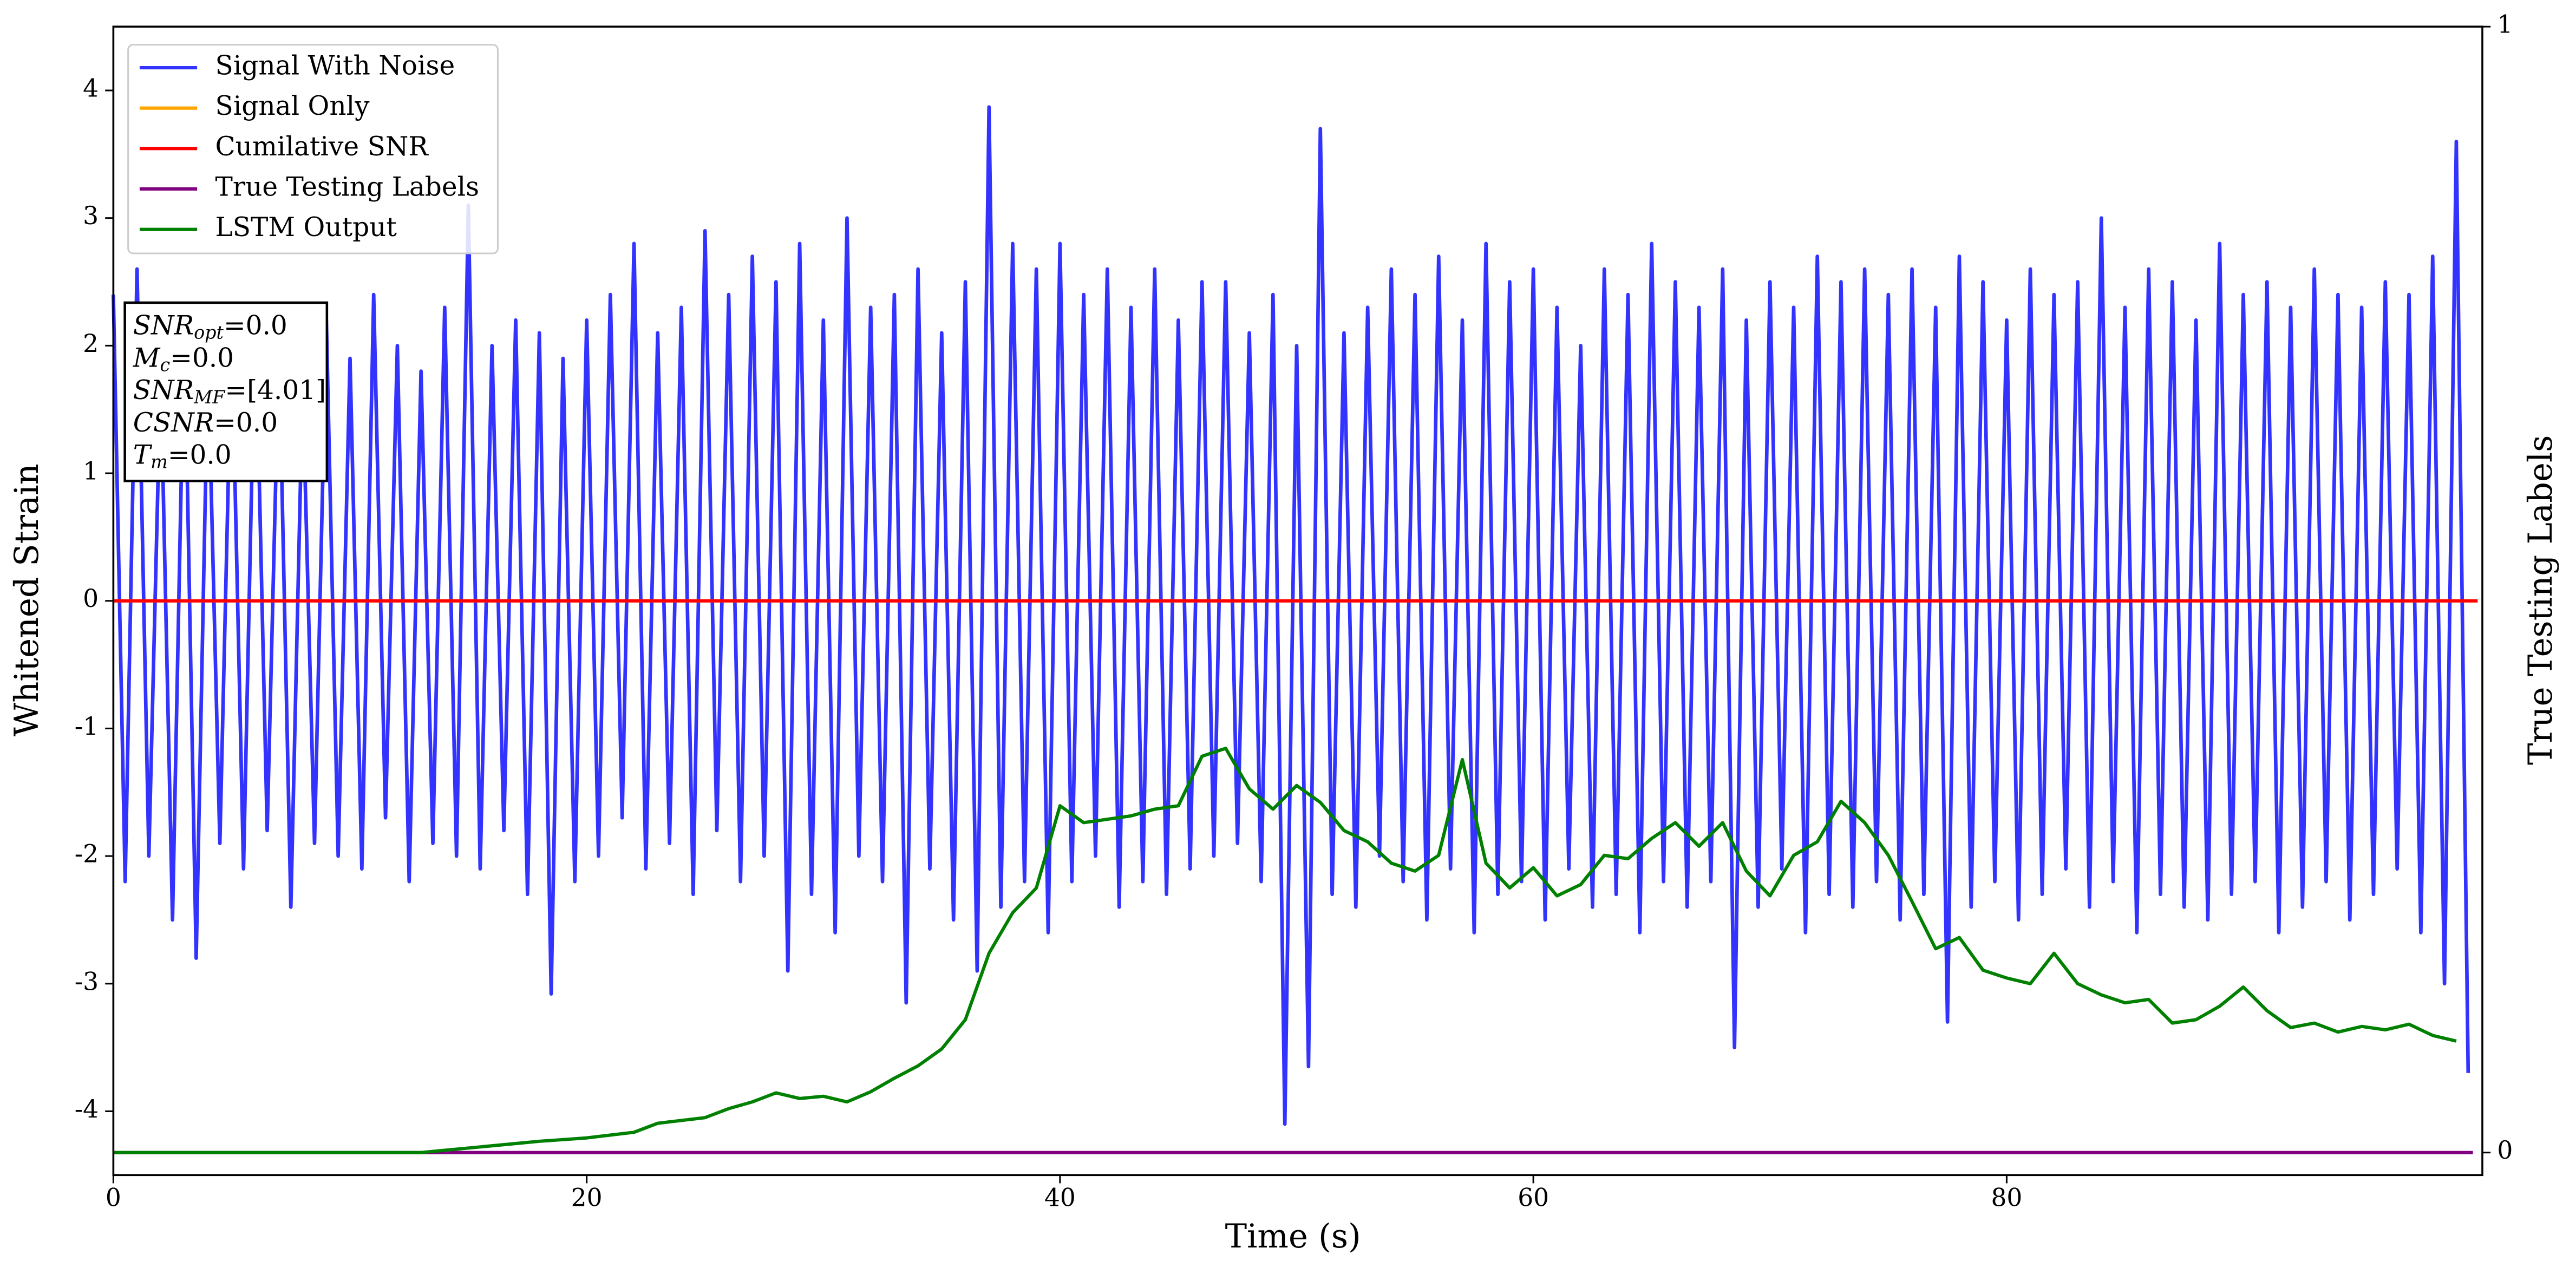 The width and height of the screenshot is (2576, 1274). I want to click on annotation-line: SNRMF=[4.01], so click(229, 391).